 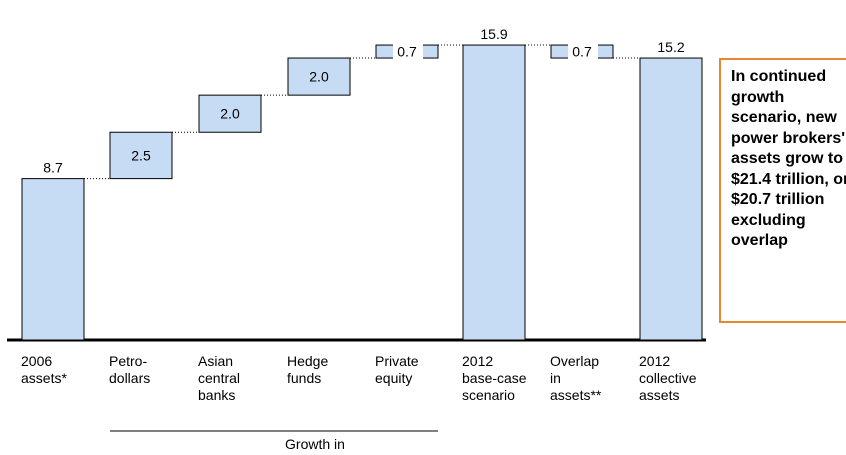 I want to click on value-label-3: 2.0, so click(x=319, y=77).